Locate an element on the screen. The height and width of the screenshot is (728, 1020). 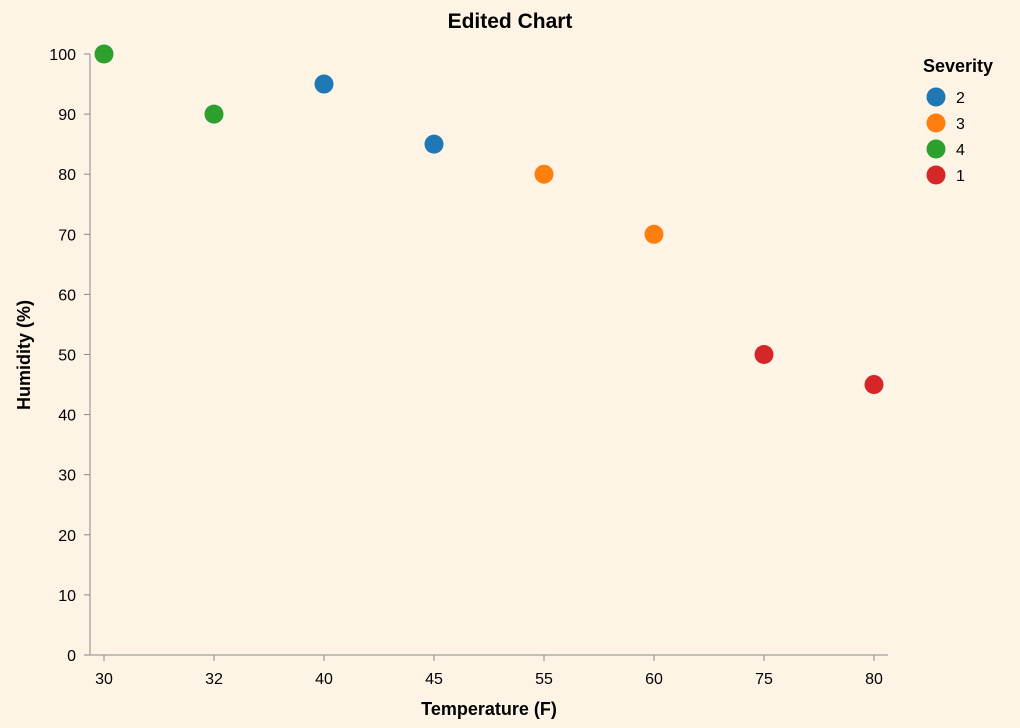
y-tick-label: 50 is located at coordinates (67, 356).